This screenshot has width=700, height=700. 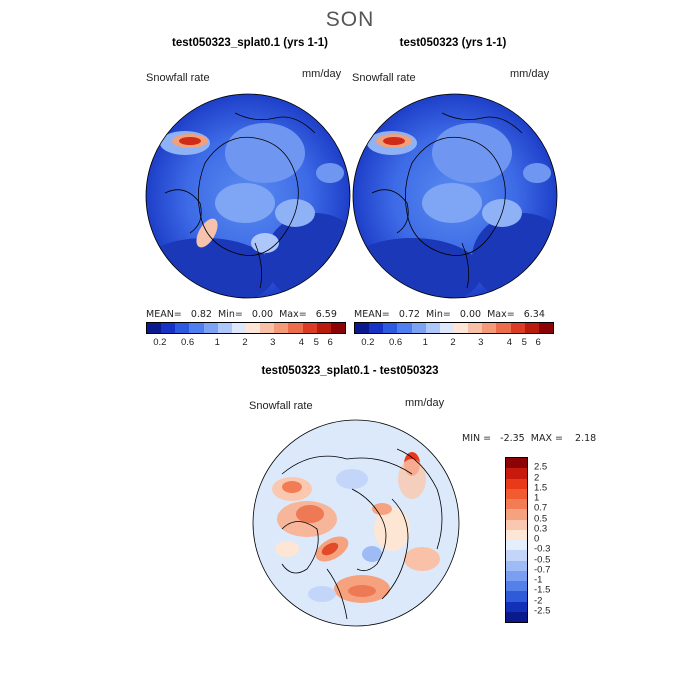 I want to click on panel1-field-name: Snowfall rate, so click(x=178, y=78).